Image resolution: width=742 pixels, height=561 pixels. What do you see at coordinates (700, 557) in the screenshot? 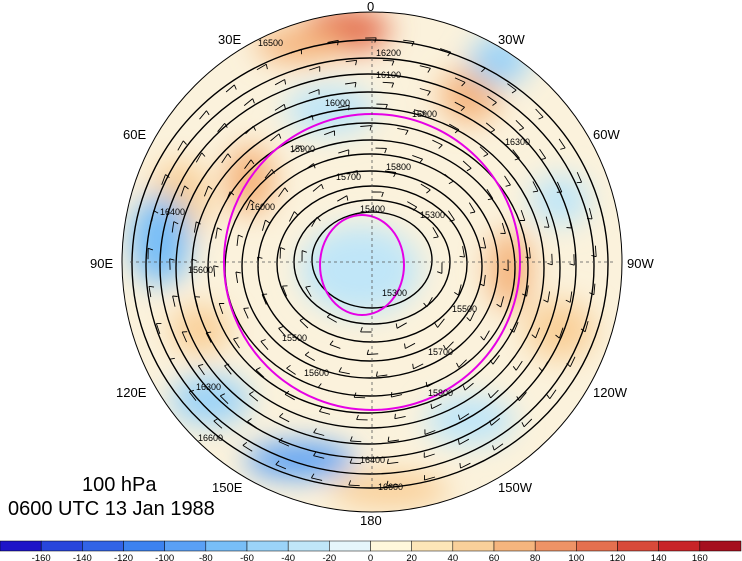
I see `colorbar-tick-label: 160` at bounding box center [700, 557].